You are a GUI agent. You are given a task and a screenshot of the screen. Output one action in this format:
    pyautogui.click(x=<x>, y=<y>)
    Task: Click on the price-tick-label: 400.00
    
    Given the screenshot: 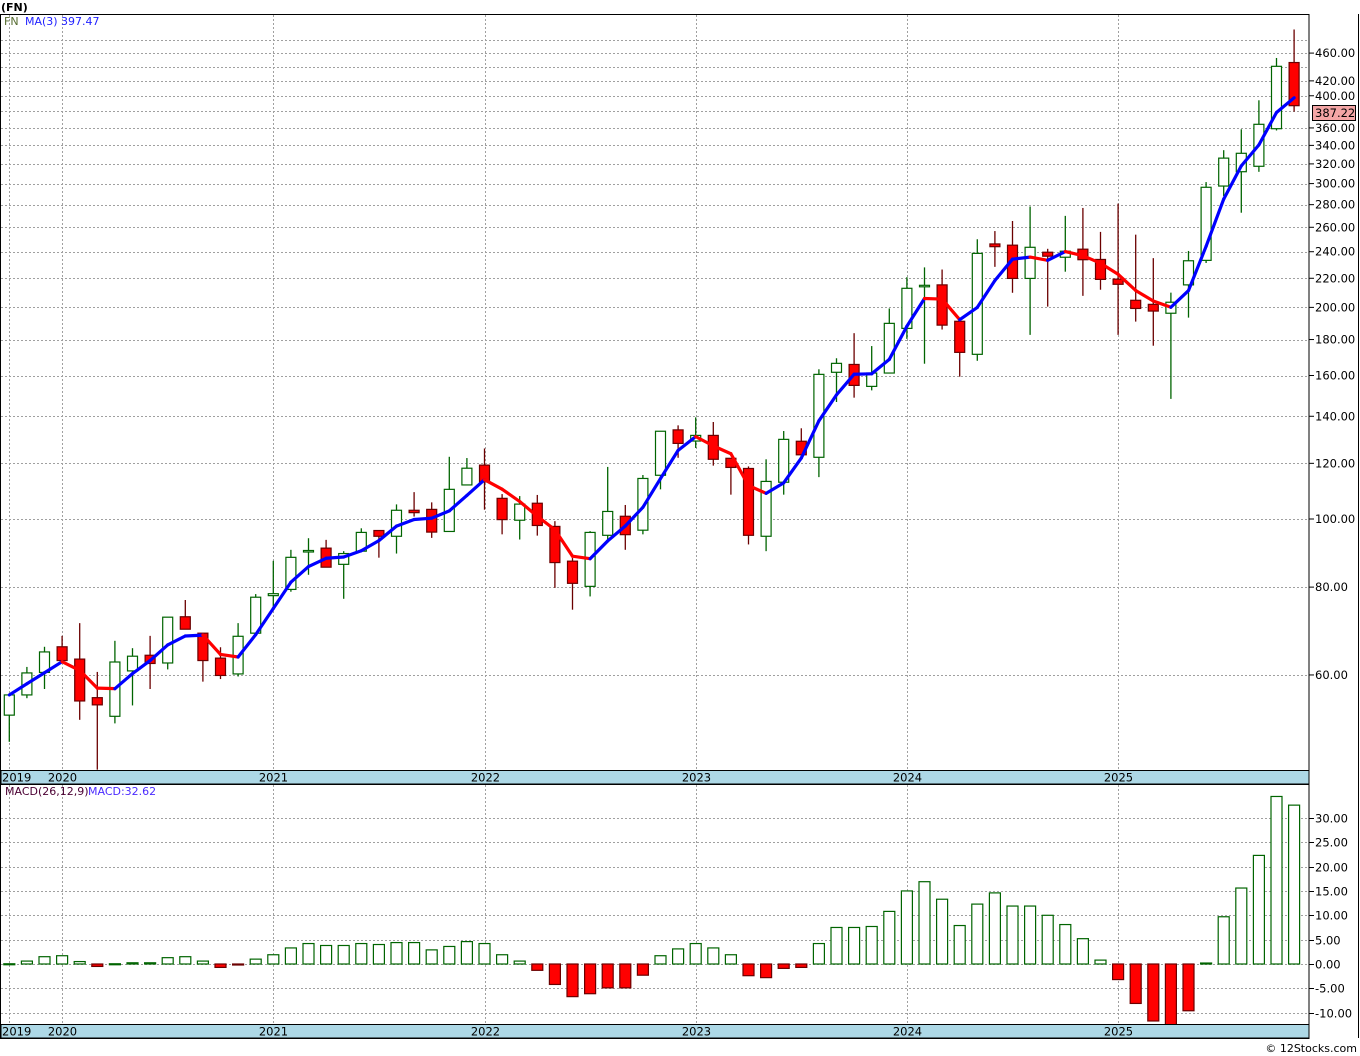 What is the action you would take?
    pyautogui.click(x=1335, y=96)
    